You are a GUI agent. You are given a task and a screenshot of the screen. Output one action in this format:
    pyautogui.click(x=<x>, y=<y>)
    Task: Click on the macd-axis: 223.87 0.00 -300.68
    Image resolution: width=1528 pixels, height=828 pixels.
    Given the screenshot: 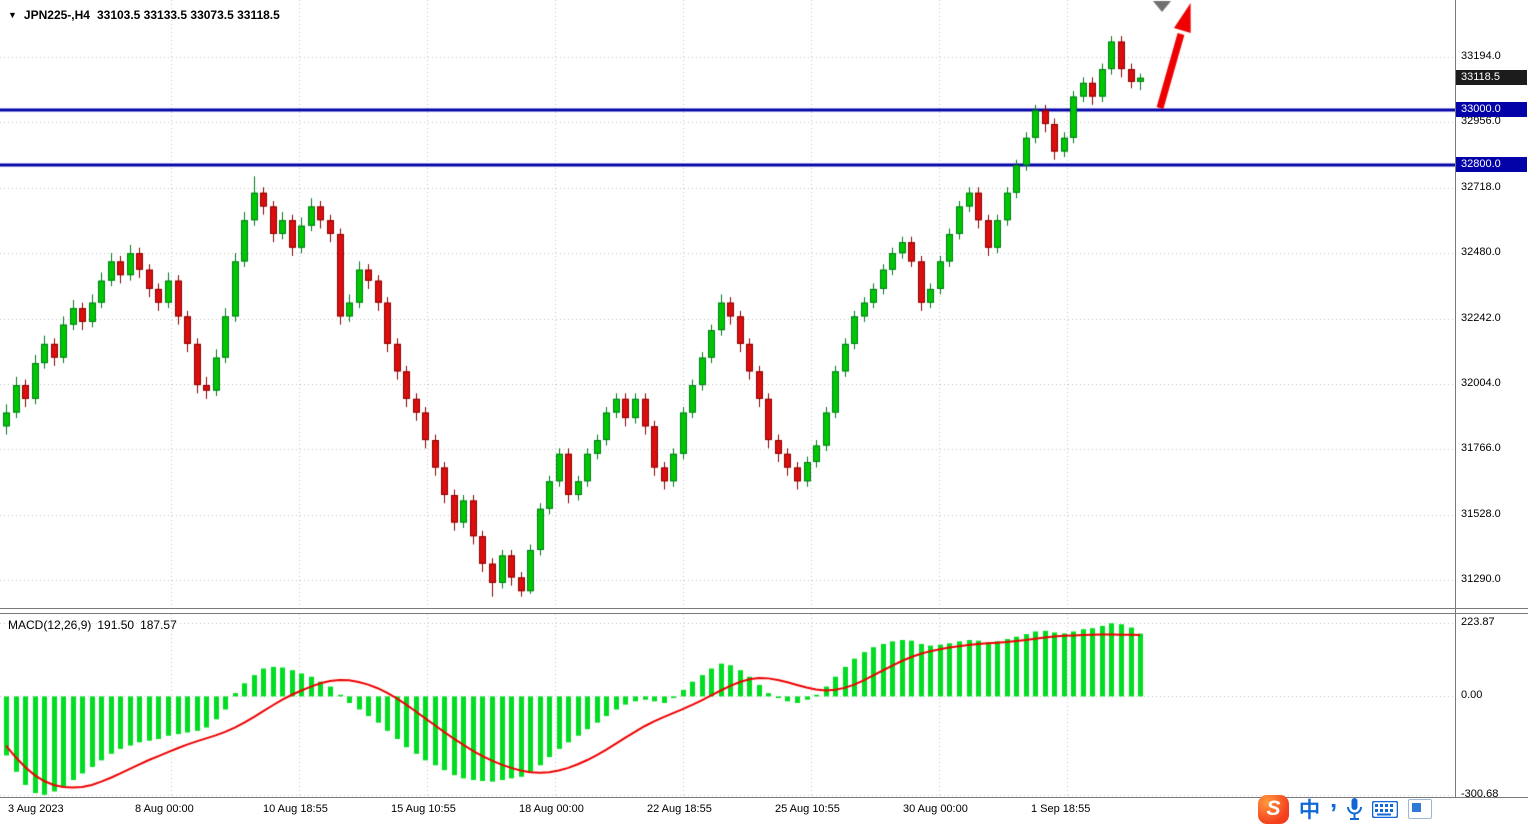 What is the action you would take?
    pyautogui.click(x=1492, y=707)
    